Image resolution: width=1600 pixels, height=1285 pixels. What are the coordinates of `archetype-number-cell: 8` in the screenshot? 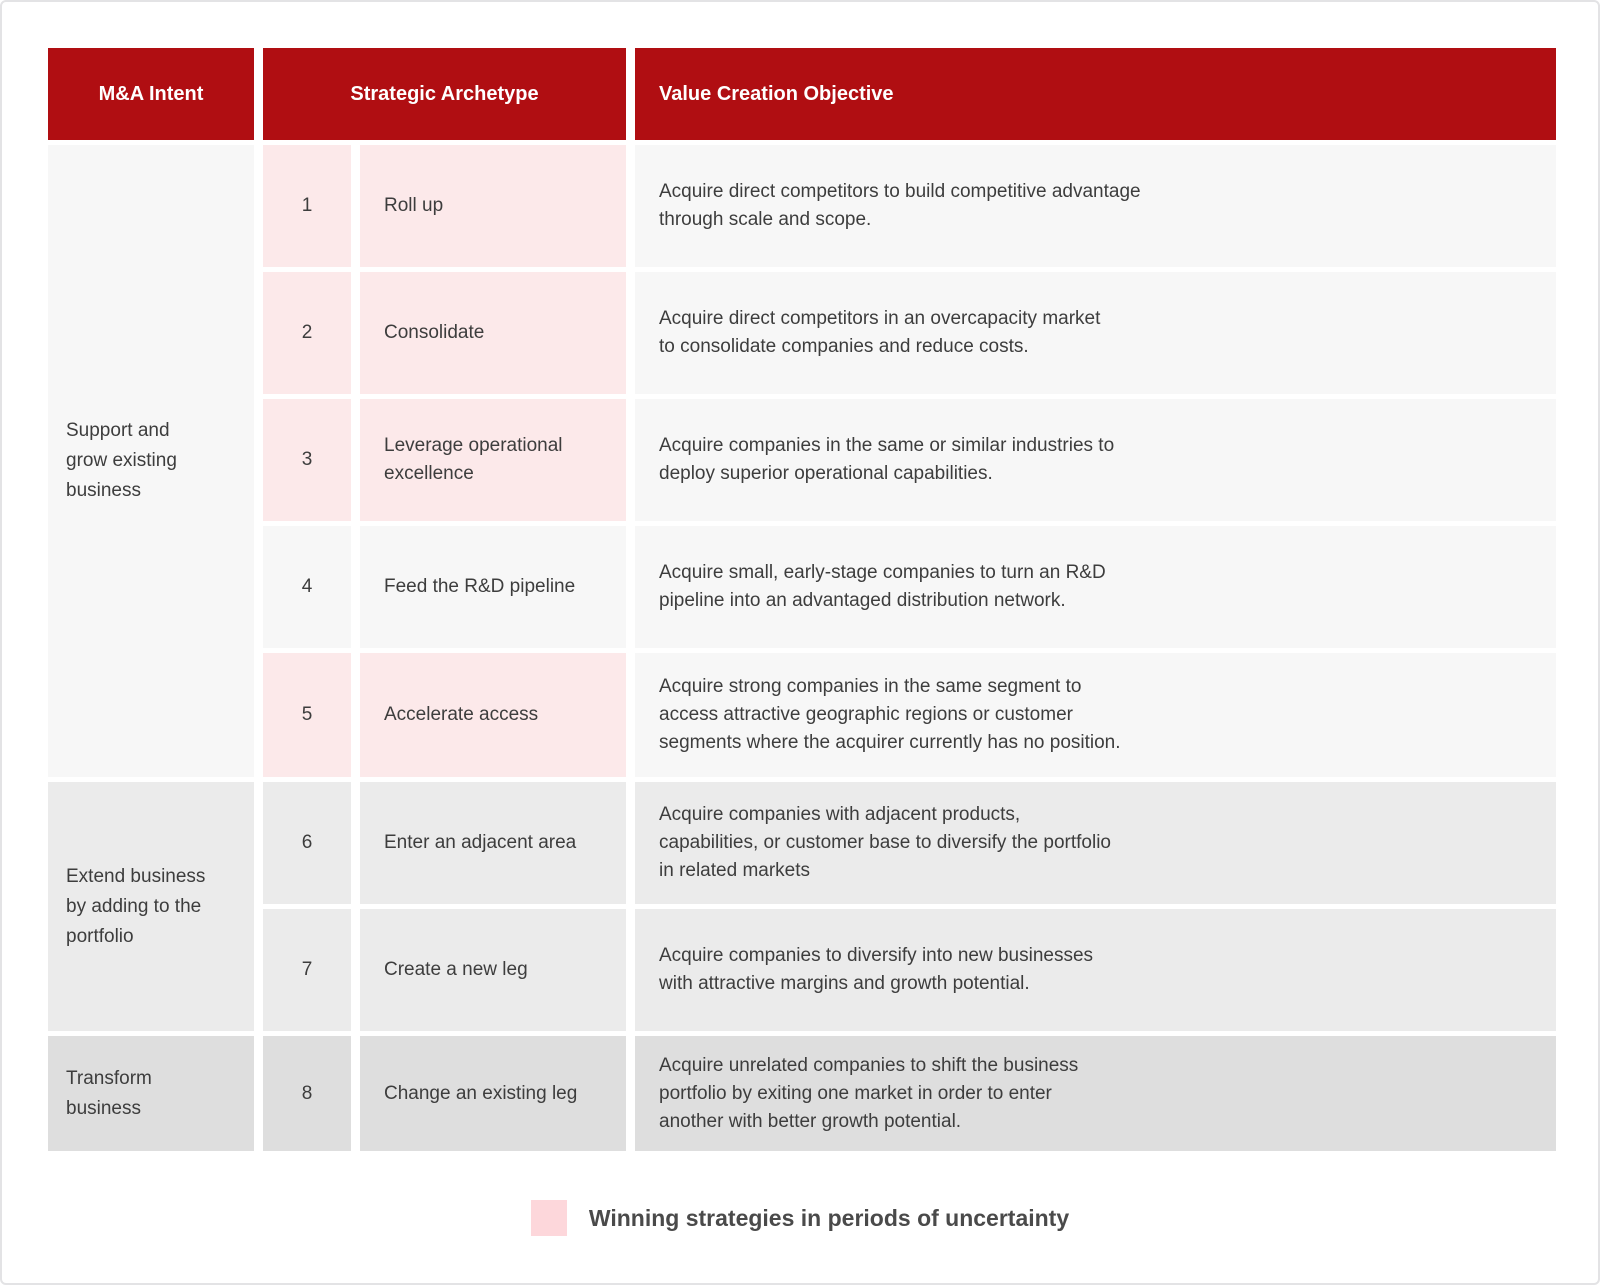 It's located at (307, 1093).